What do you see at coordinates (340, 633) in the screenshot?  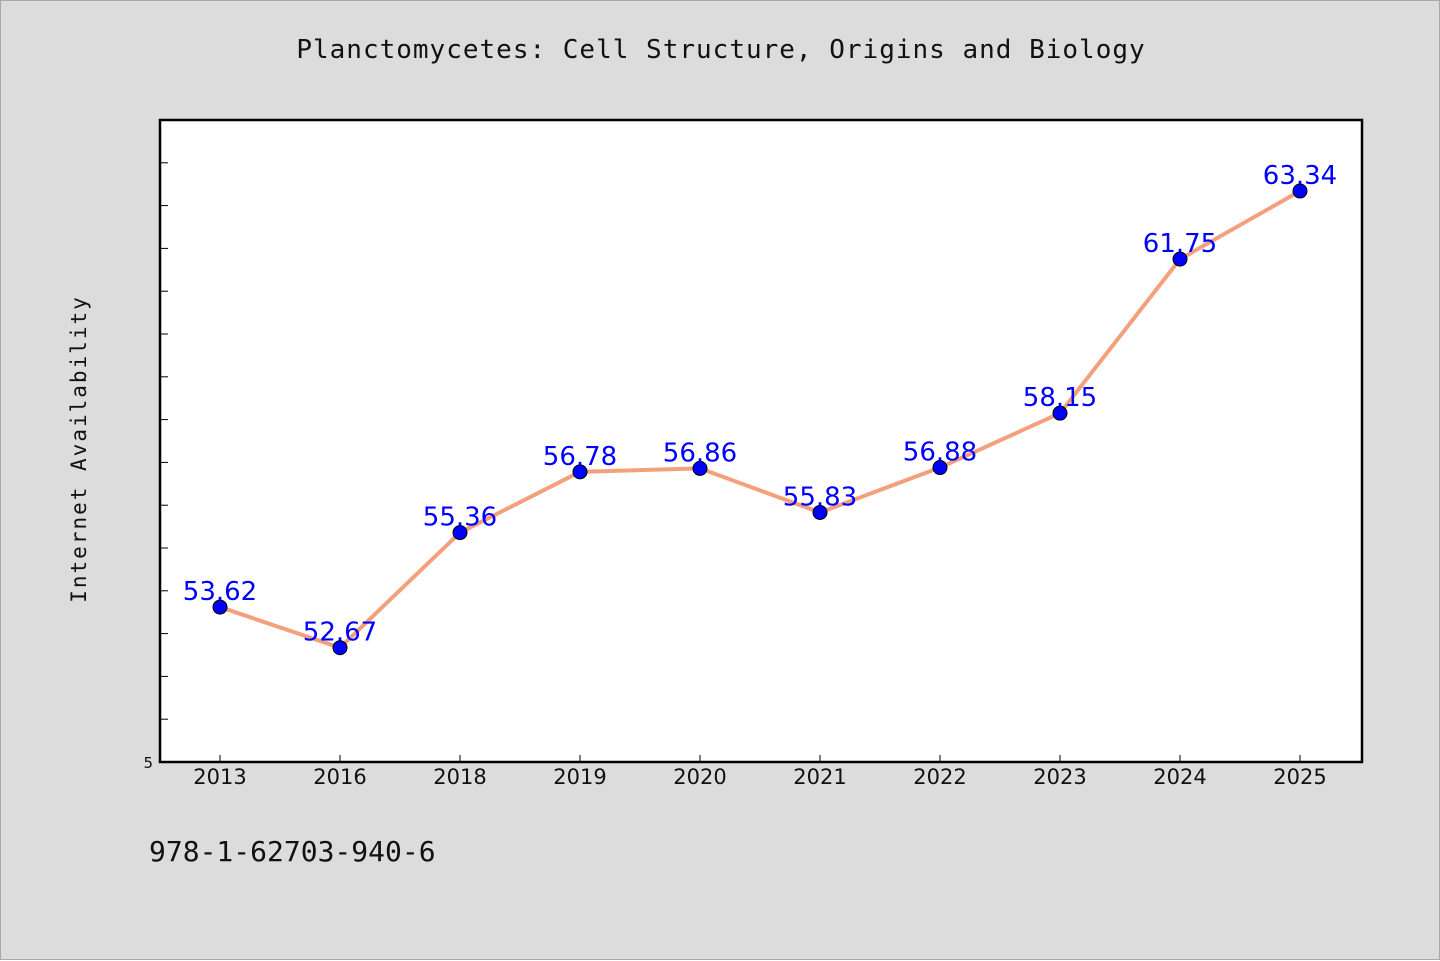 I see `data-label: 52.67` at bounding box center [340, 633].